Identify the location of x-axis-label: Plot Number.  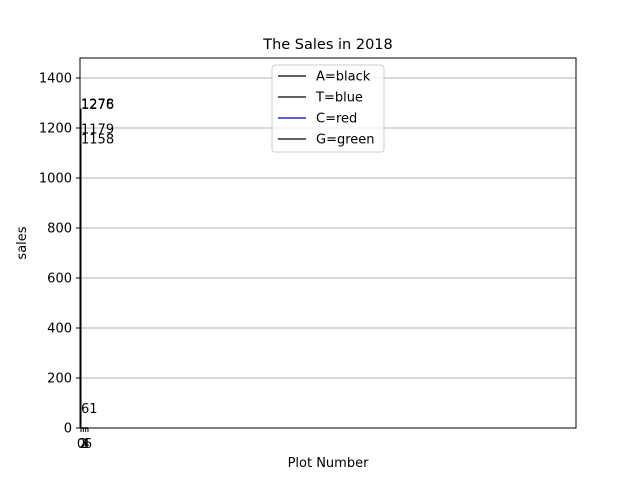
(329, 463).